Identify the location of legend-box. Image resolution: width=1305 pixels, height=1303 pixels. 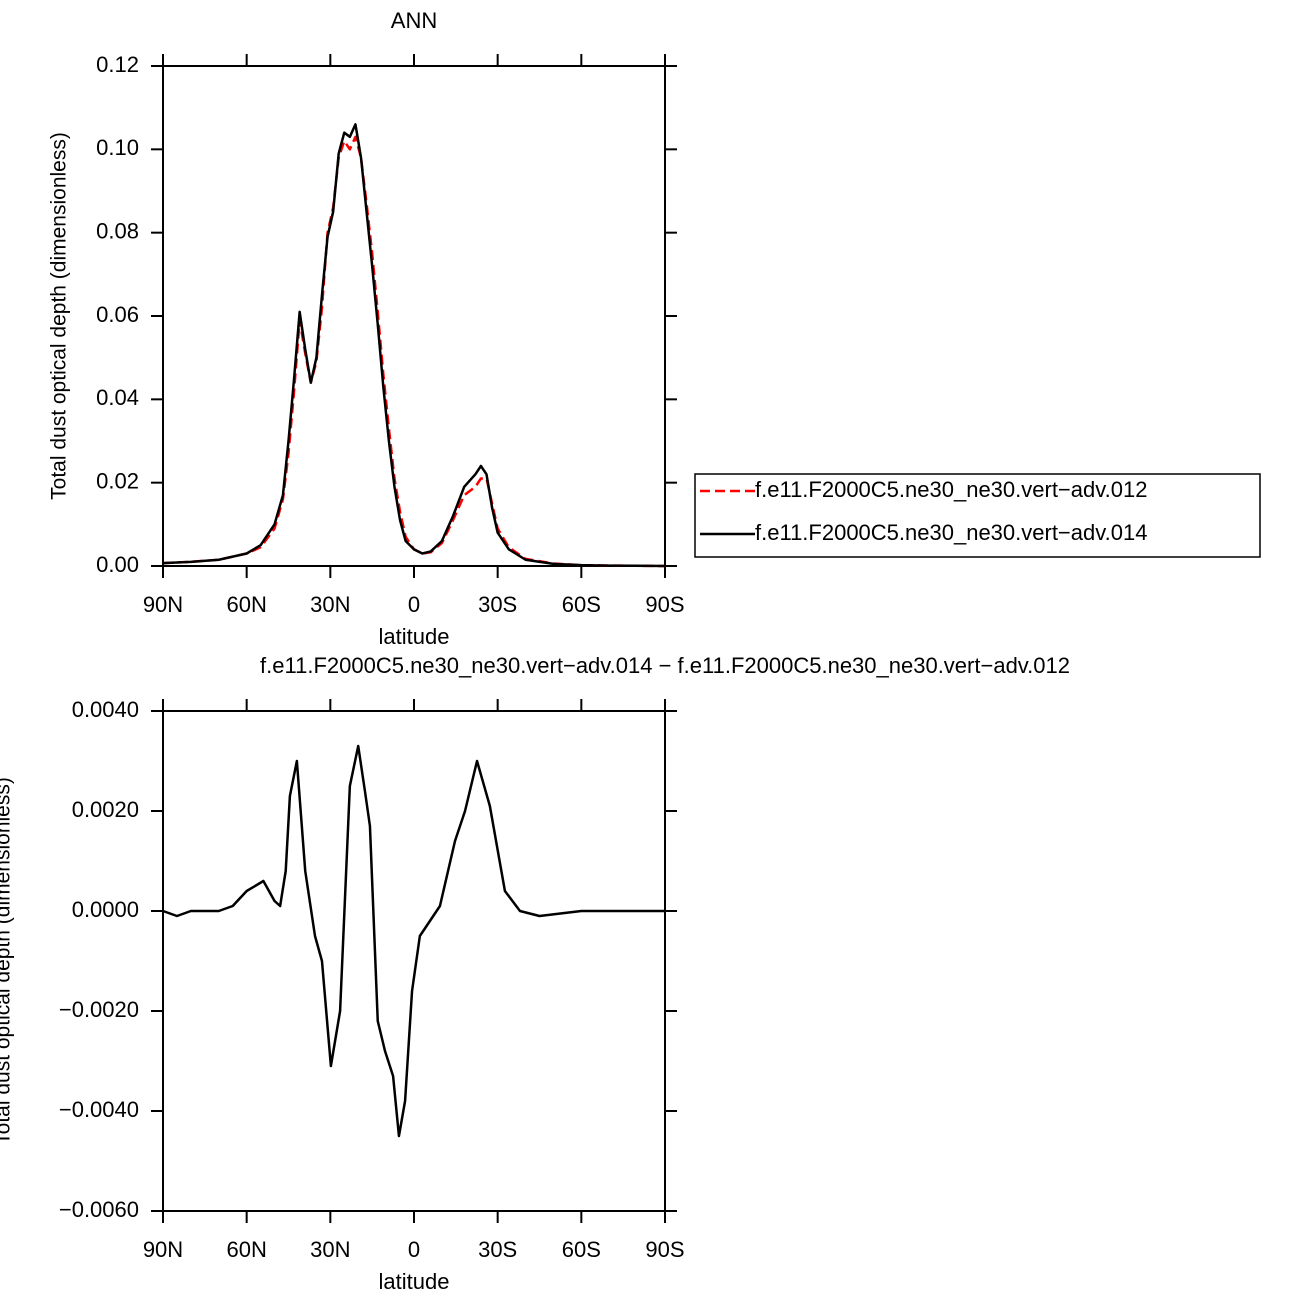
(977, 515).